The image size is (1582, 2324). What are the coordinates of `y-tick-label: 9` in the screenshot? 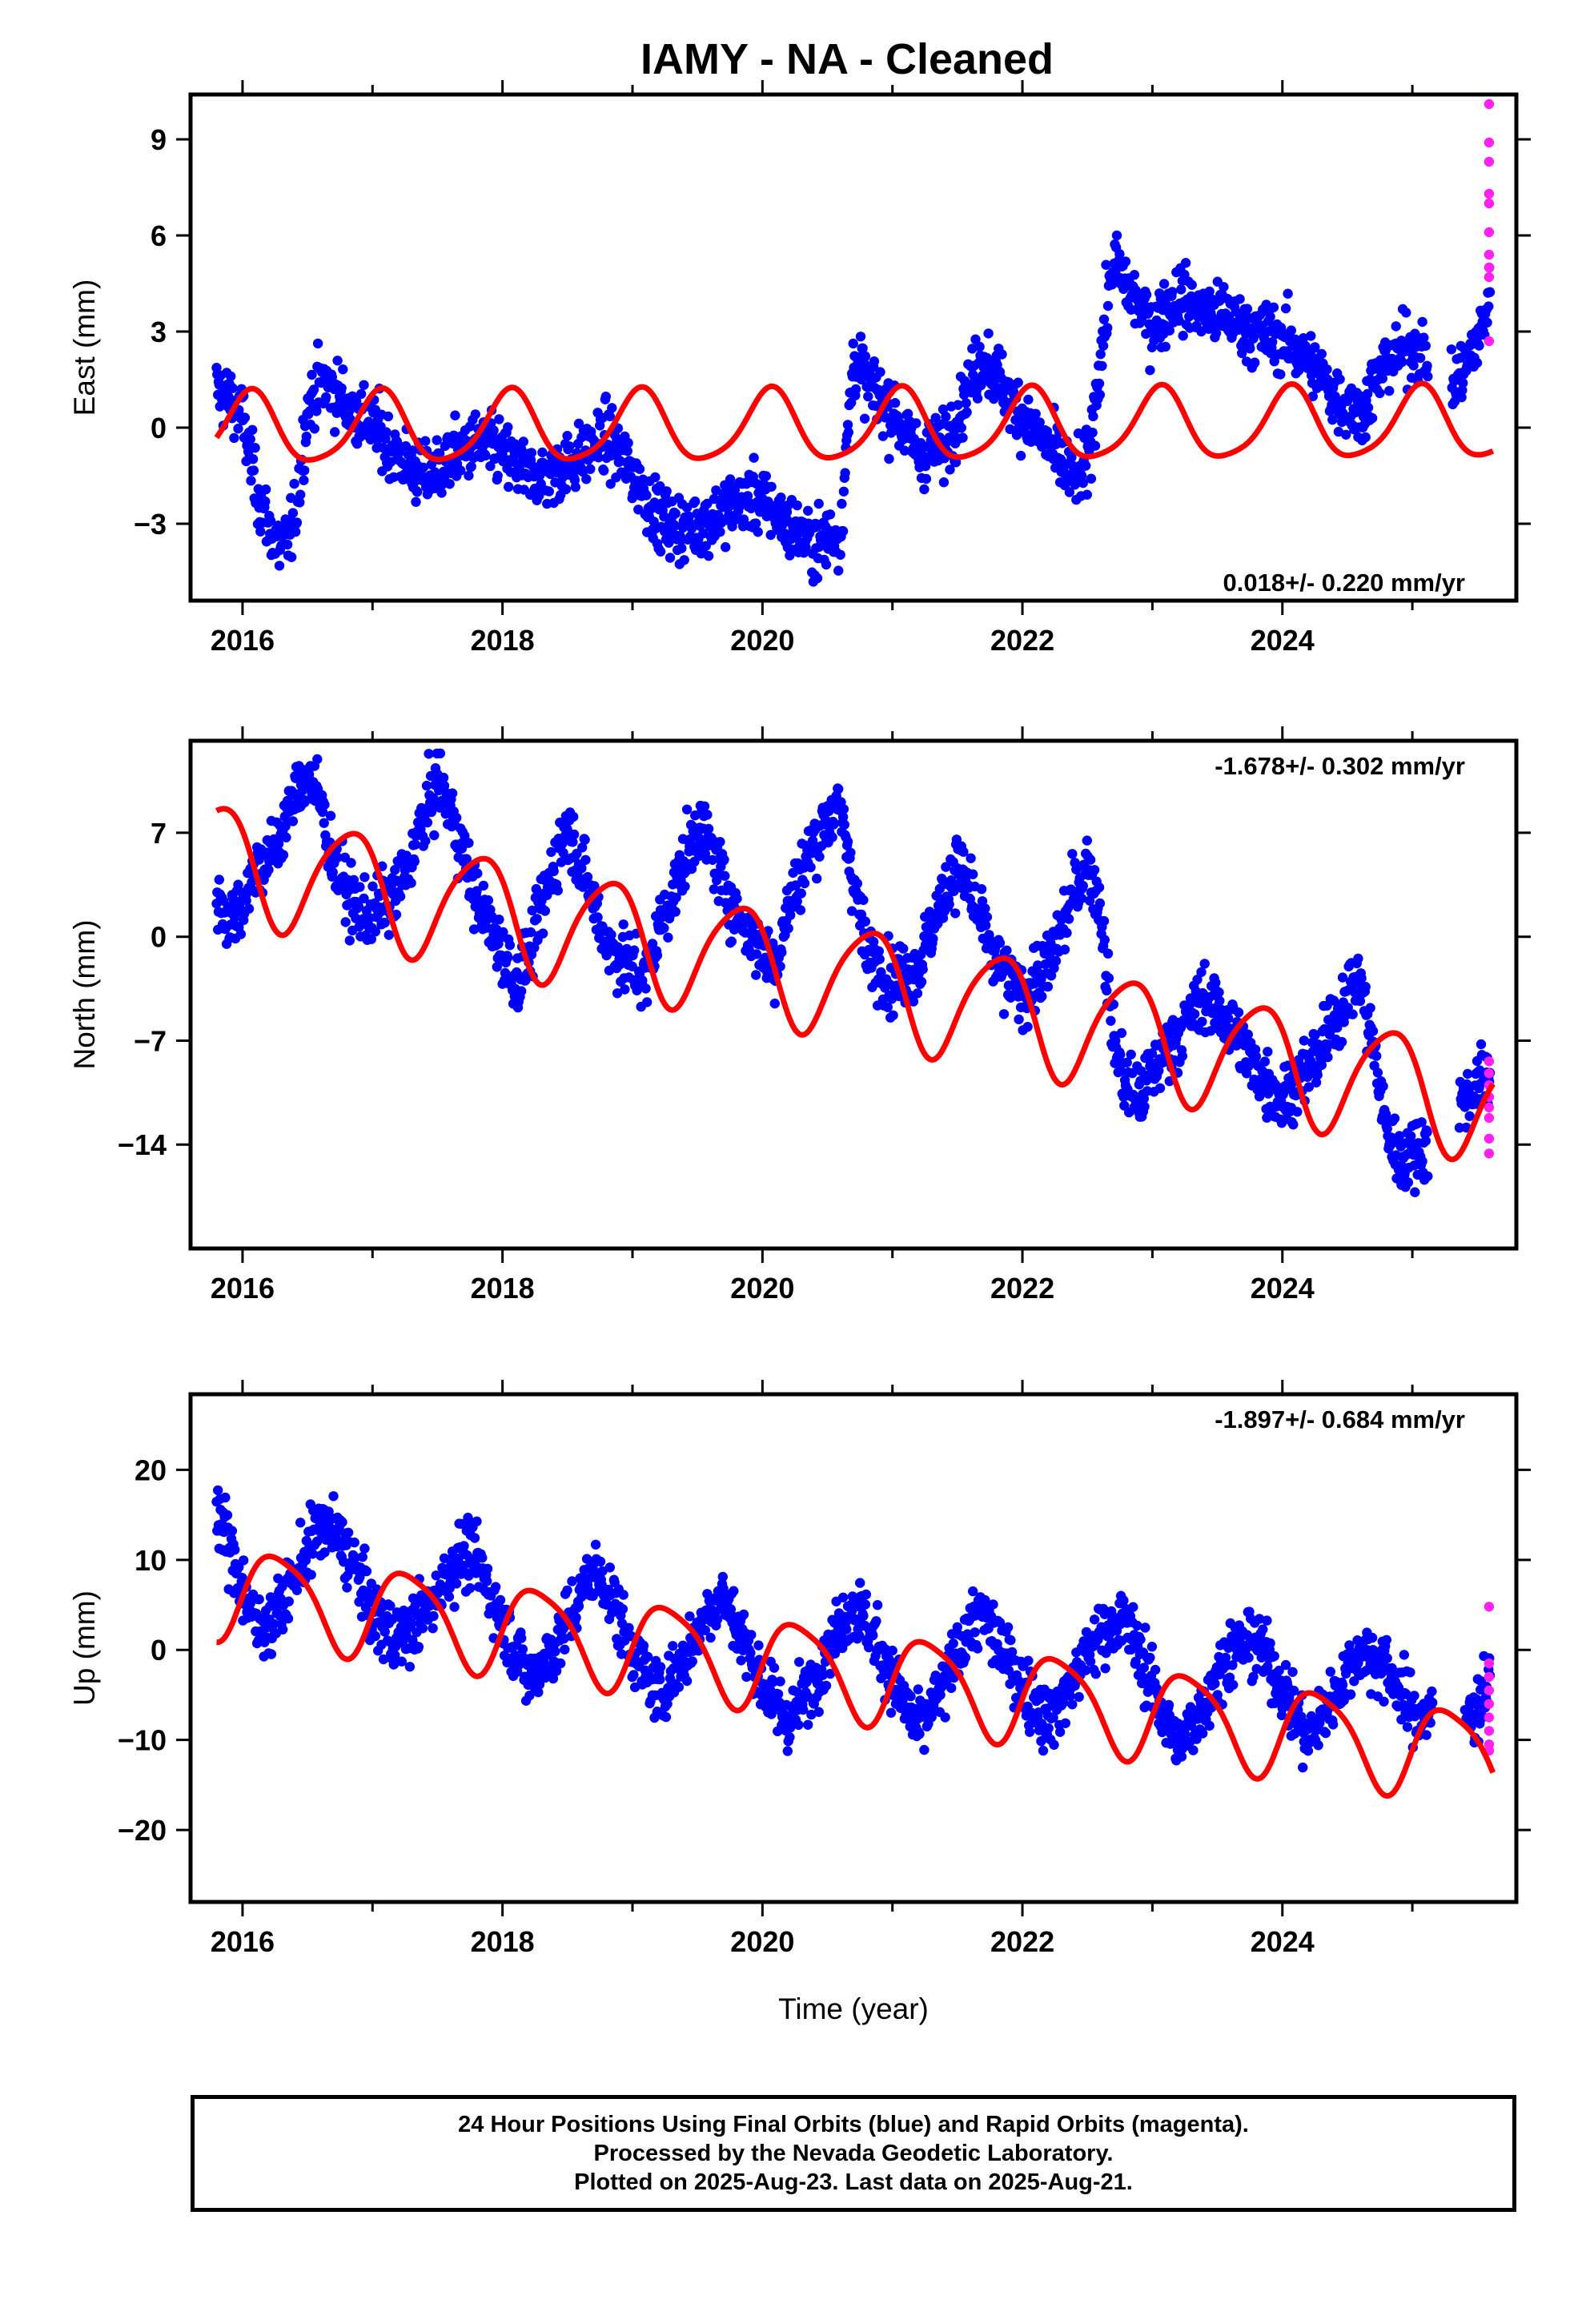 It's located at (159, 139).